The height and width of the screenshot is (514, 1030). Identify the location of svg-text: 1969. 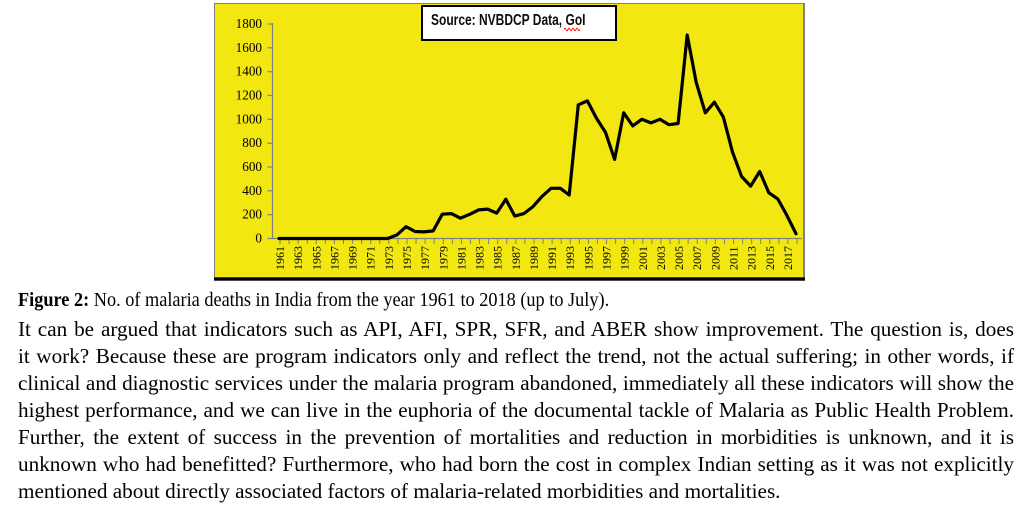
(353, 258).